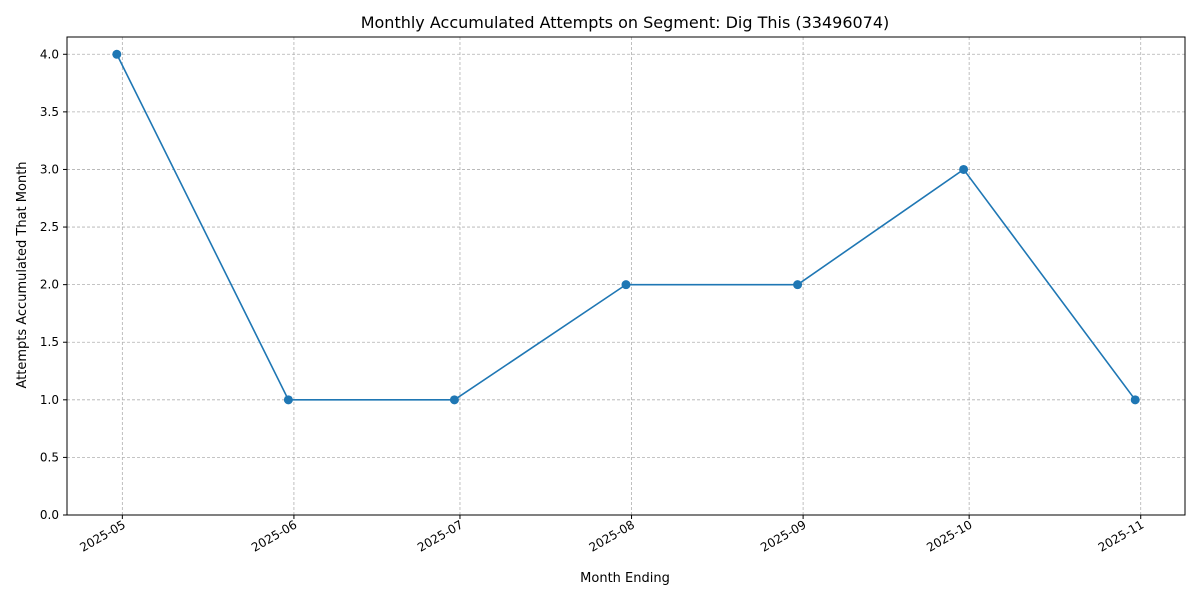  I want to click on y-tick-label: 3.0, so click(49, 169).